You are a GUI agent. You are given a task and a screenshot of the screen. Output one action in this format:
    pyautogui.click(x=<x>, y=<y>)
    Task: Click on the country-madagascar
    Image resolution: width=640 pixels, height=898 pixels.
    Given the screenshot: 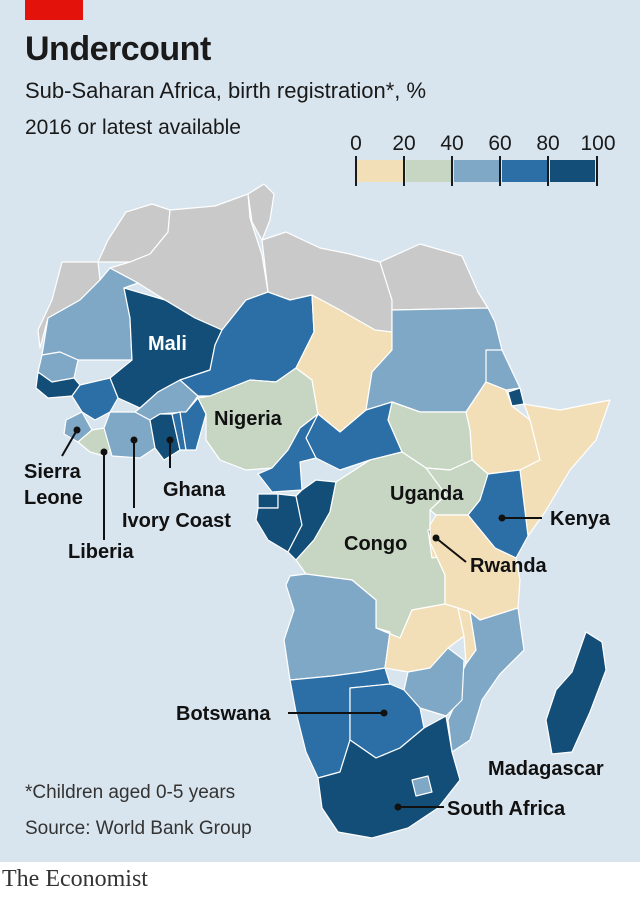 What is the action you would take?
    pyautogui.click(x=576, y=693)
    